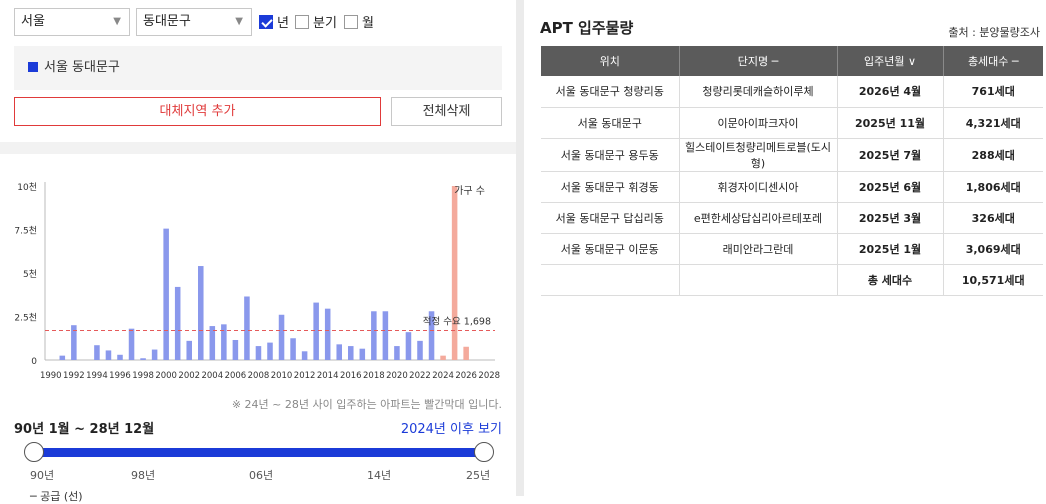 Image resolution: width=1046 pixels, height=504 pixels. Describe the element at coordinates (197, 111) in the screenshot. I see `add-region-button: 대체지역 추가` at that location.